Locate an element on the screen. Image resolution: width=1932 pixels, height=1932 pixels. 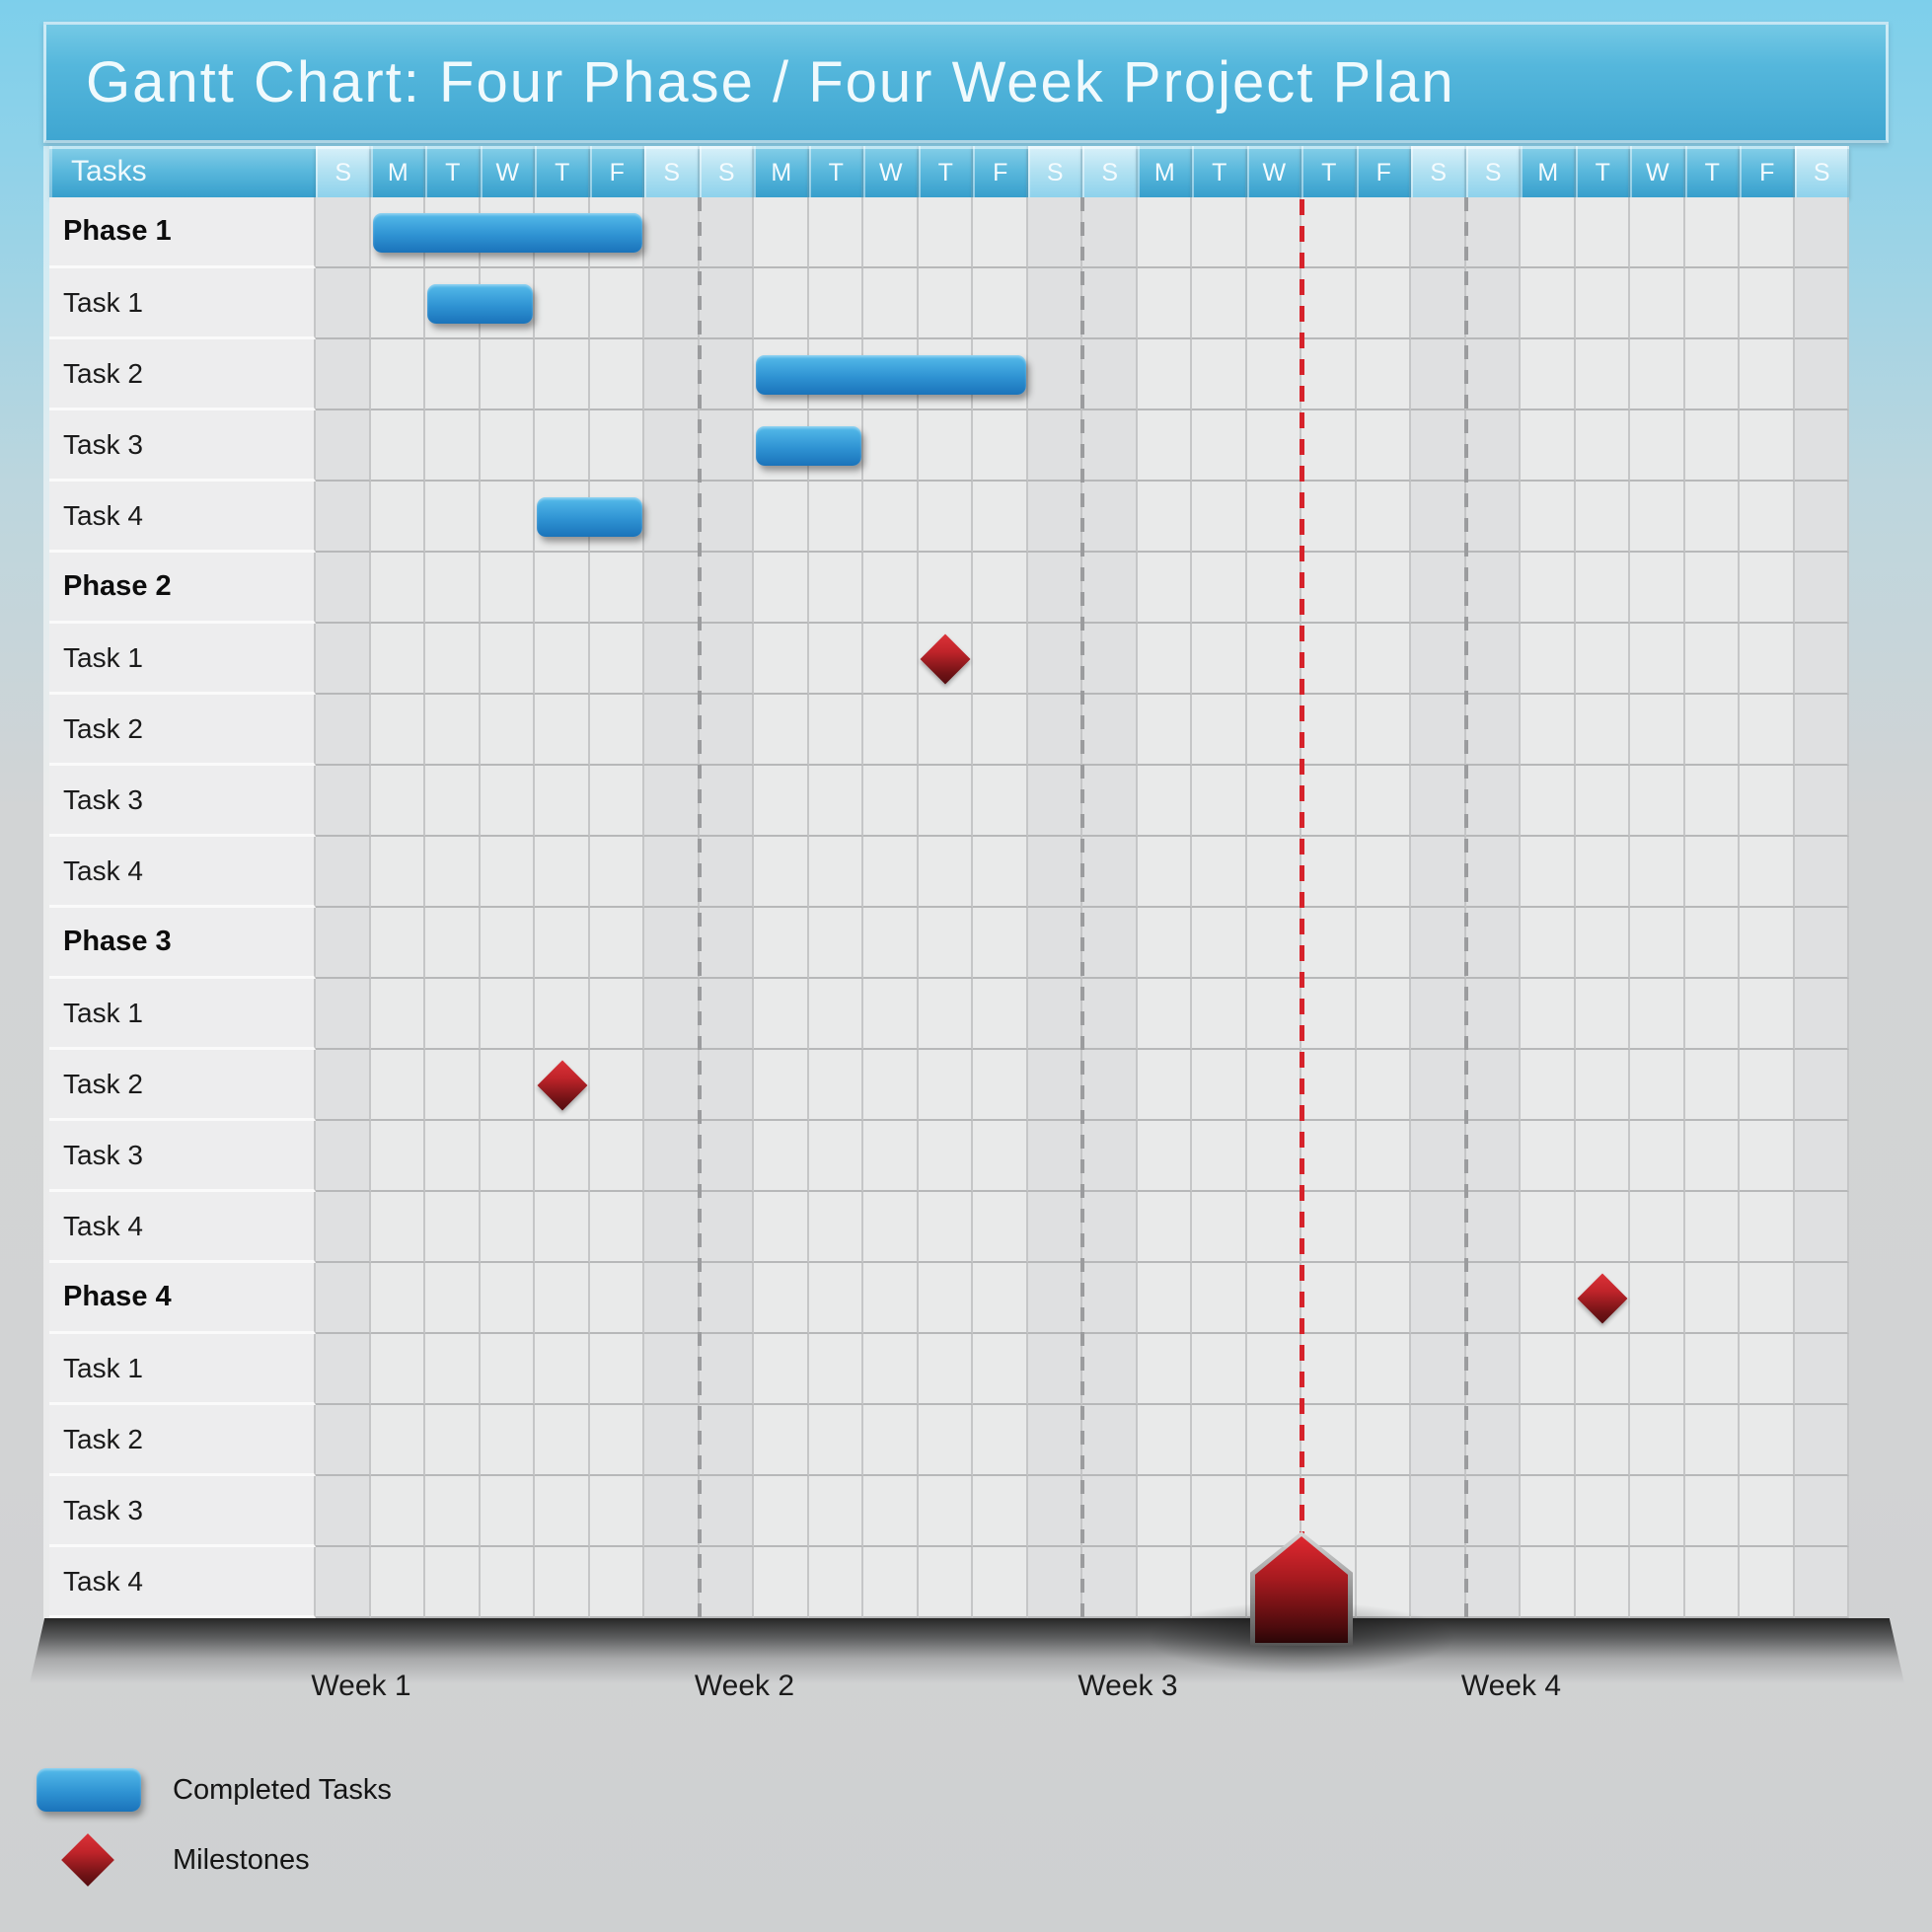
week-label: Week 1 is located at coordinates (361, 1686).